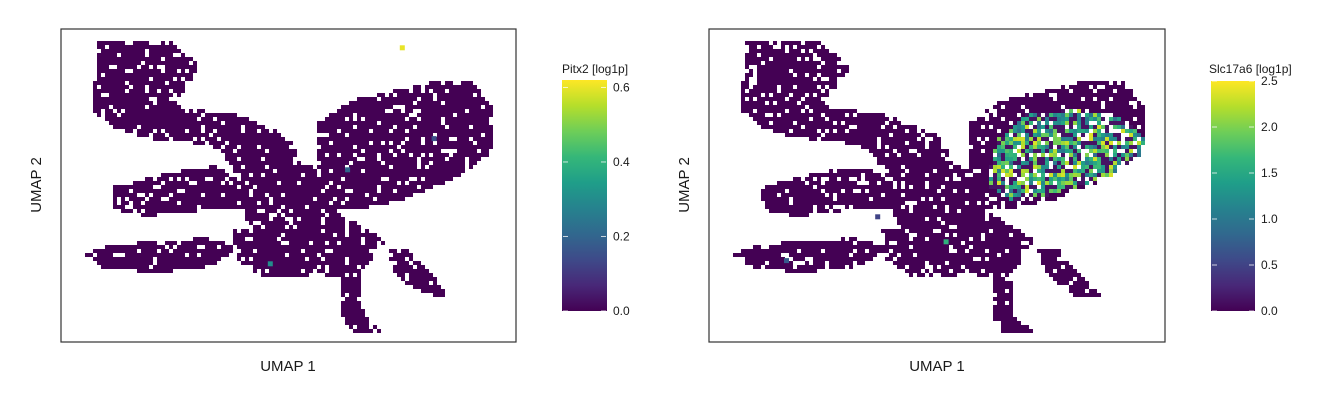 The image size is (1344, 403). I want to click on expressing-cell-point, so click(402, 48).